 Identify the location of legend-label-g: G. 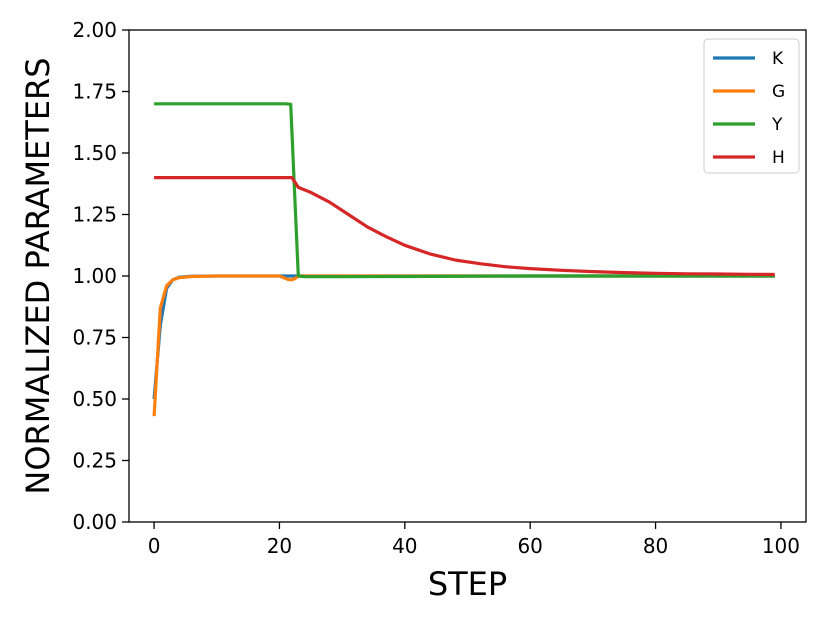
(778, 92).